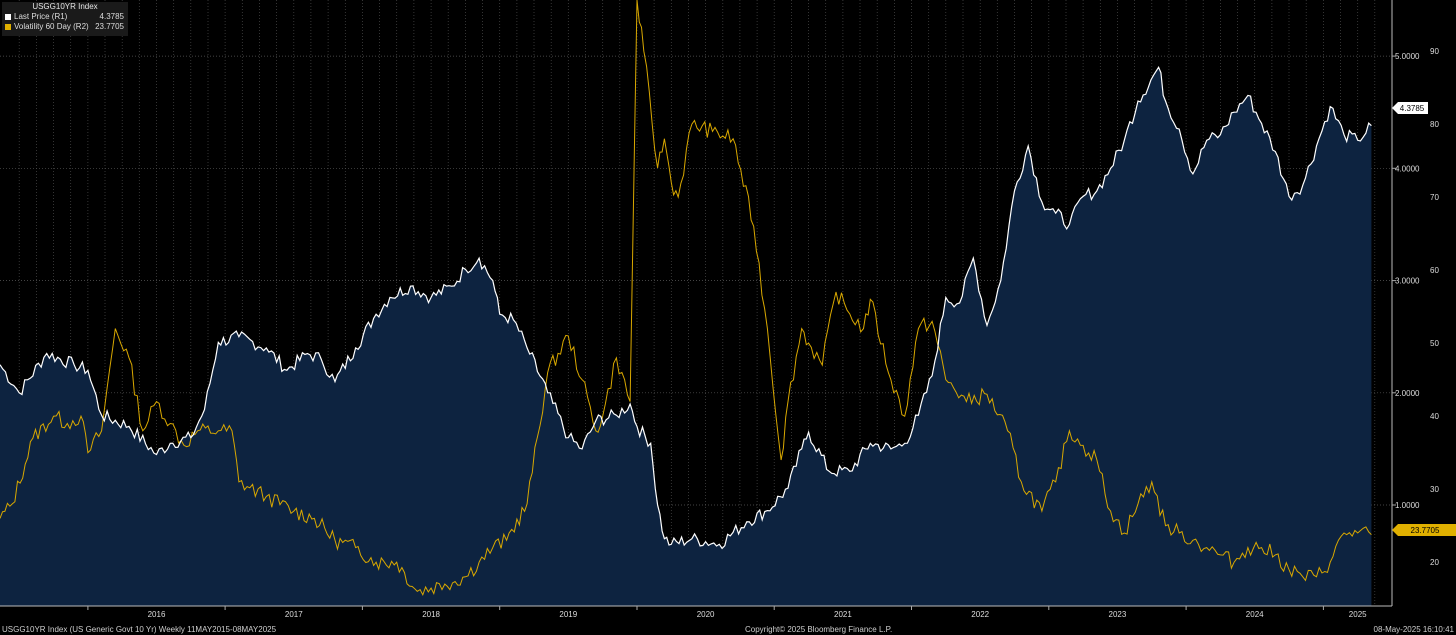 The image size is (1456, 635). I want to click on x-axis-label: 2018, so click(431, 614).